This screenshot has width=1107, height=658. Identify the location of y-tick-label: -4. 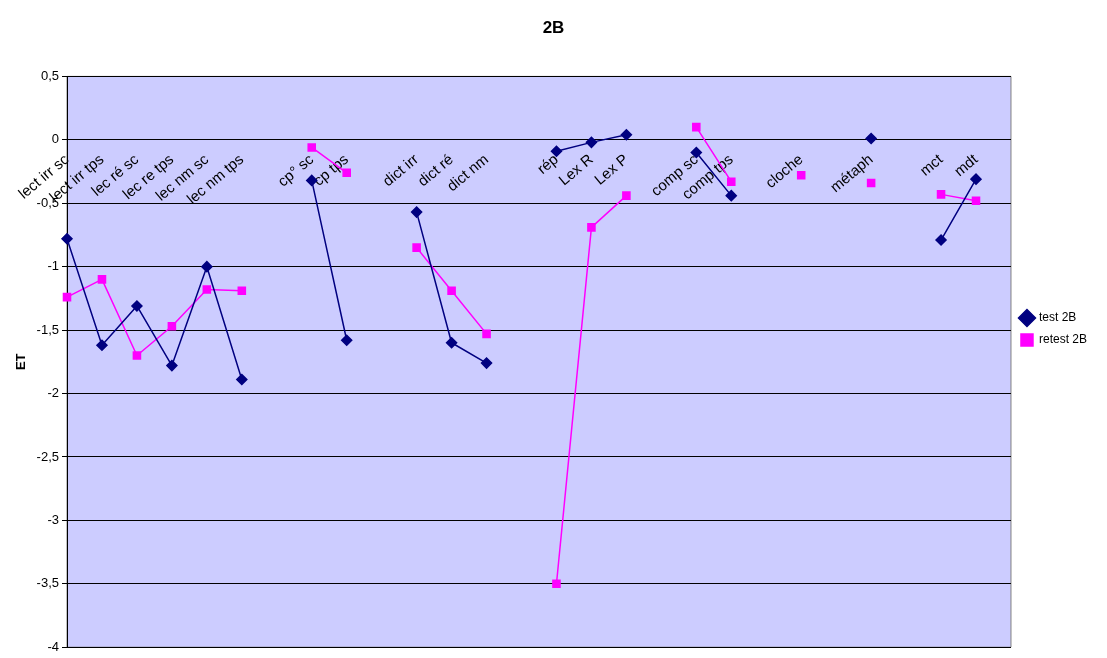
(53, 646).